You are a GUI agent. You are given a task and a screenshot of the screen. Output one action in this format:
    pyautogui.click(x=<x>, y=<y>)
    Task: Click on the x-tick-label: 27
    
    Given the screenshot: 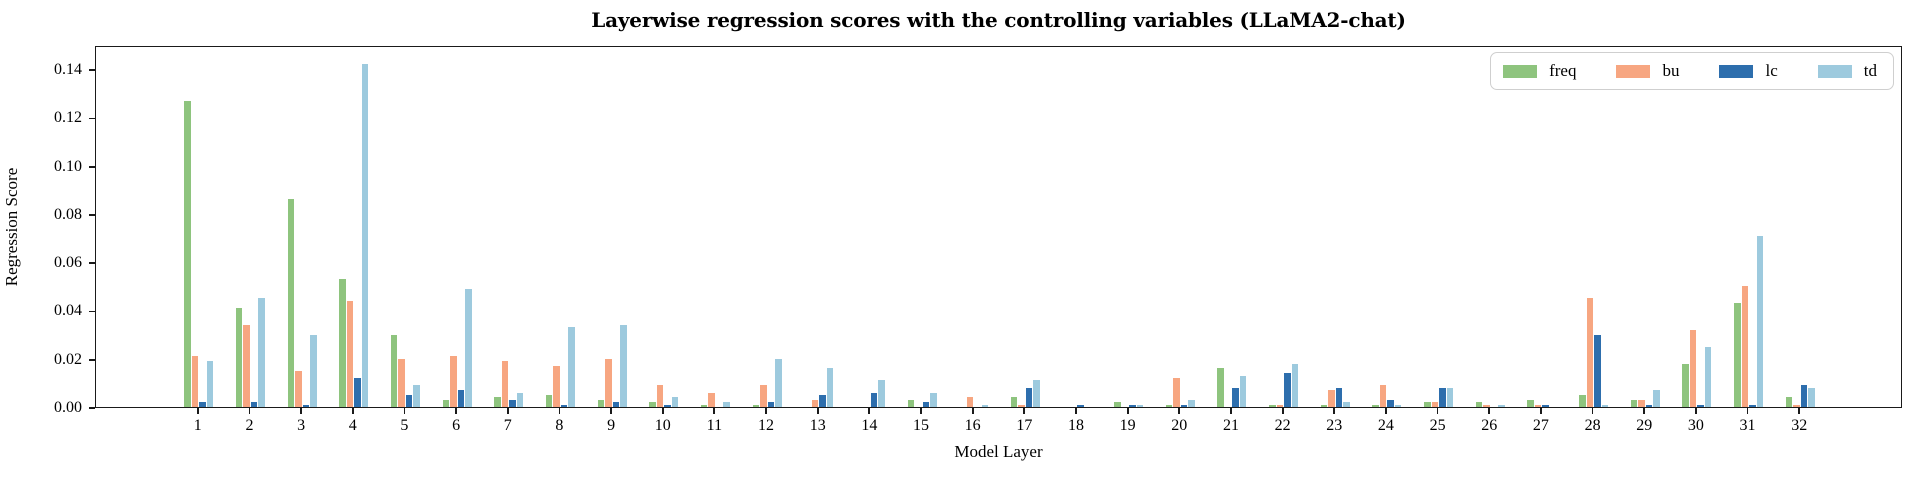 What is the action you would take?
    pyautogui.click(x=1540, y=425)
    